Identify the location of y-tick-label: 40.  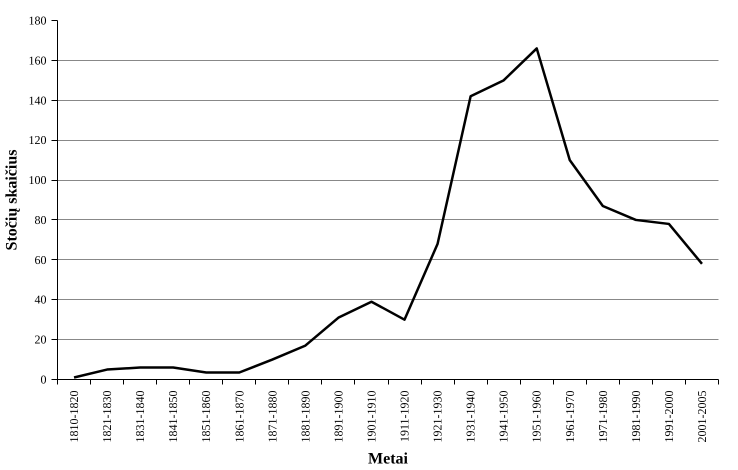
(40, 299).